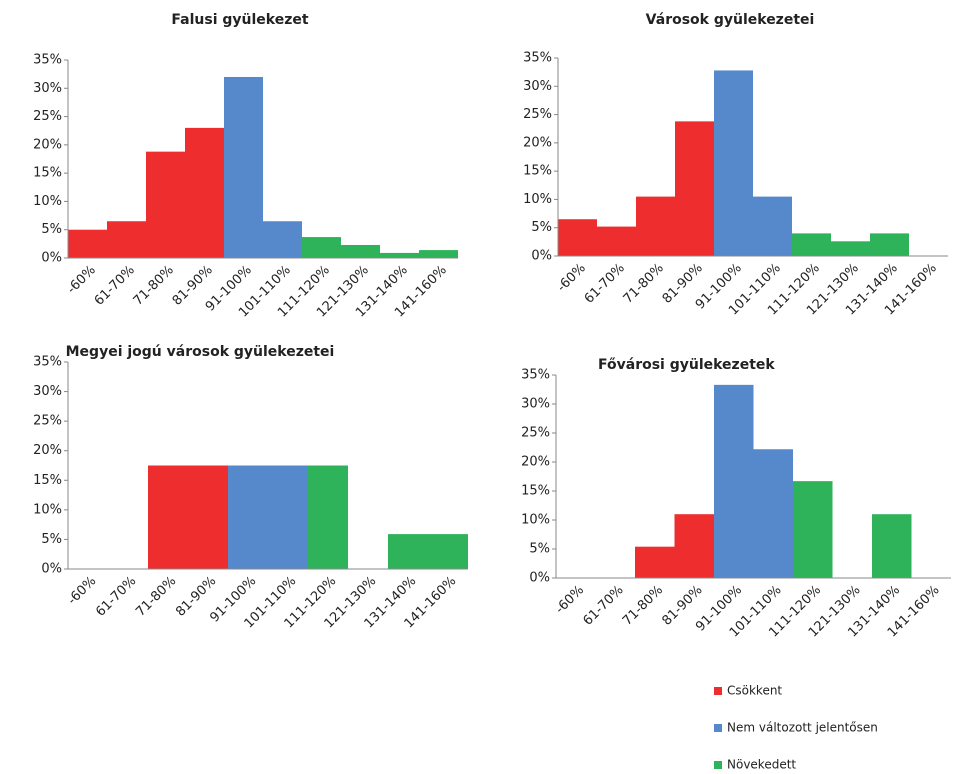 Image resolution: width=963 pixels, height=774 pixels. I want to click on legend-label: Csökkent, so click(754, 691).